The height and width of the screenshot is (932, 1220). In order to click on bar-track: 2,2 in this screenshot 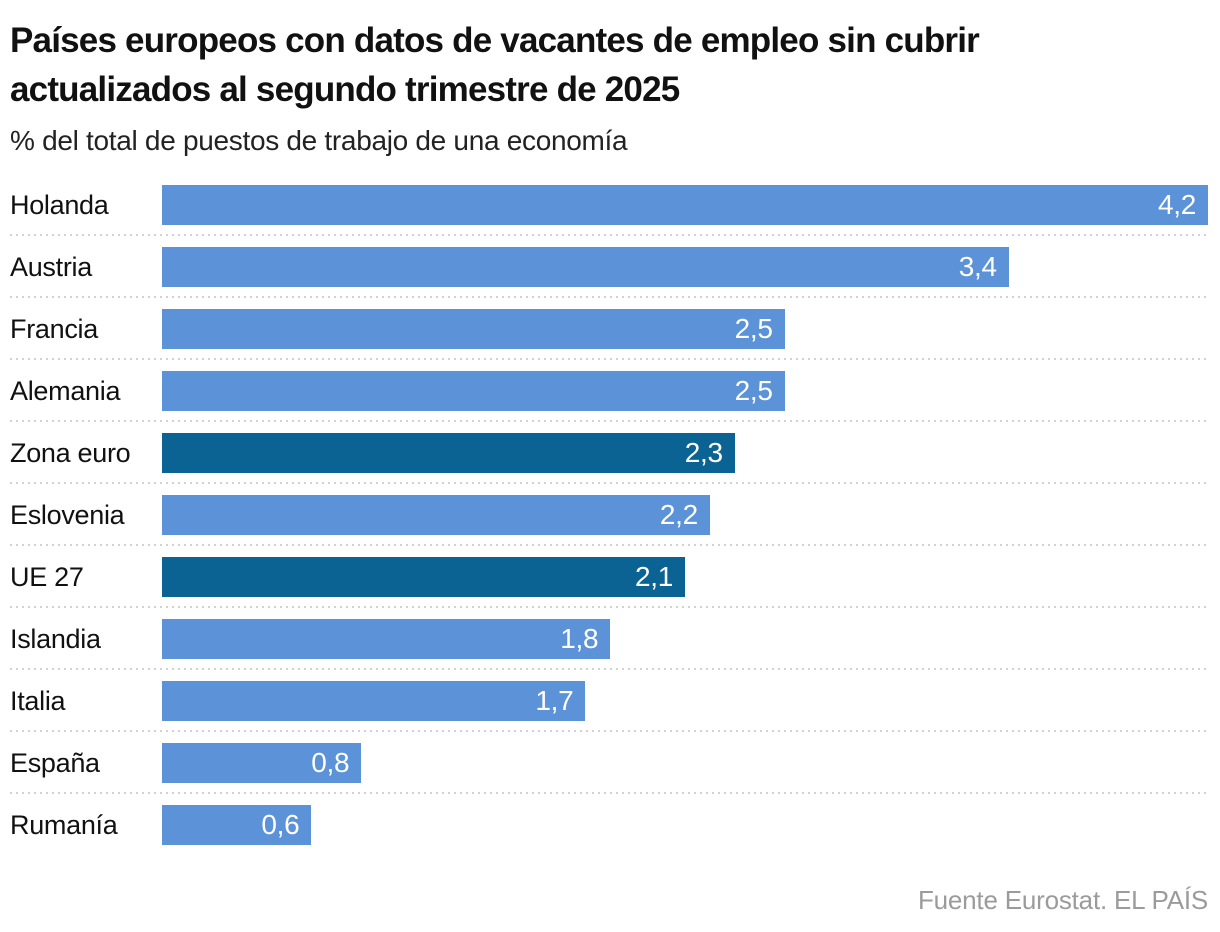, I will do `click(685, 515)`.